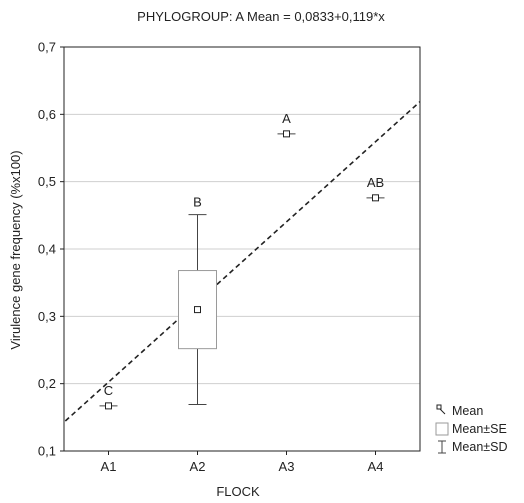  I want to click on group-letter: AB, so click(375, 182).